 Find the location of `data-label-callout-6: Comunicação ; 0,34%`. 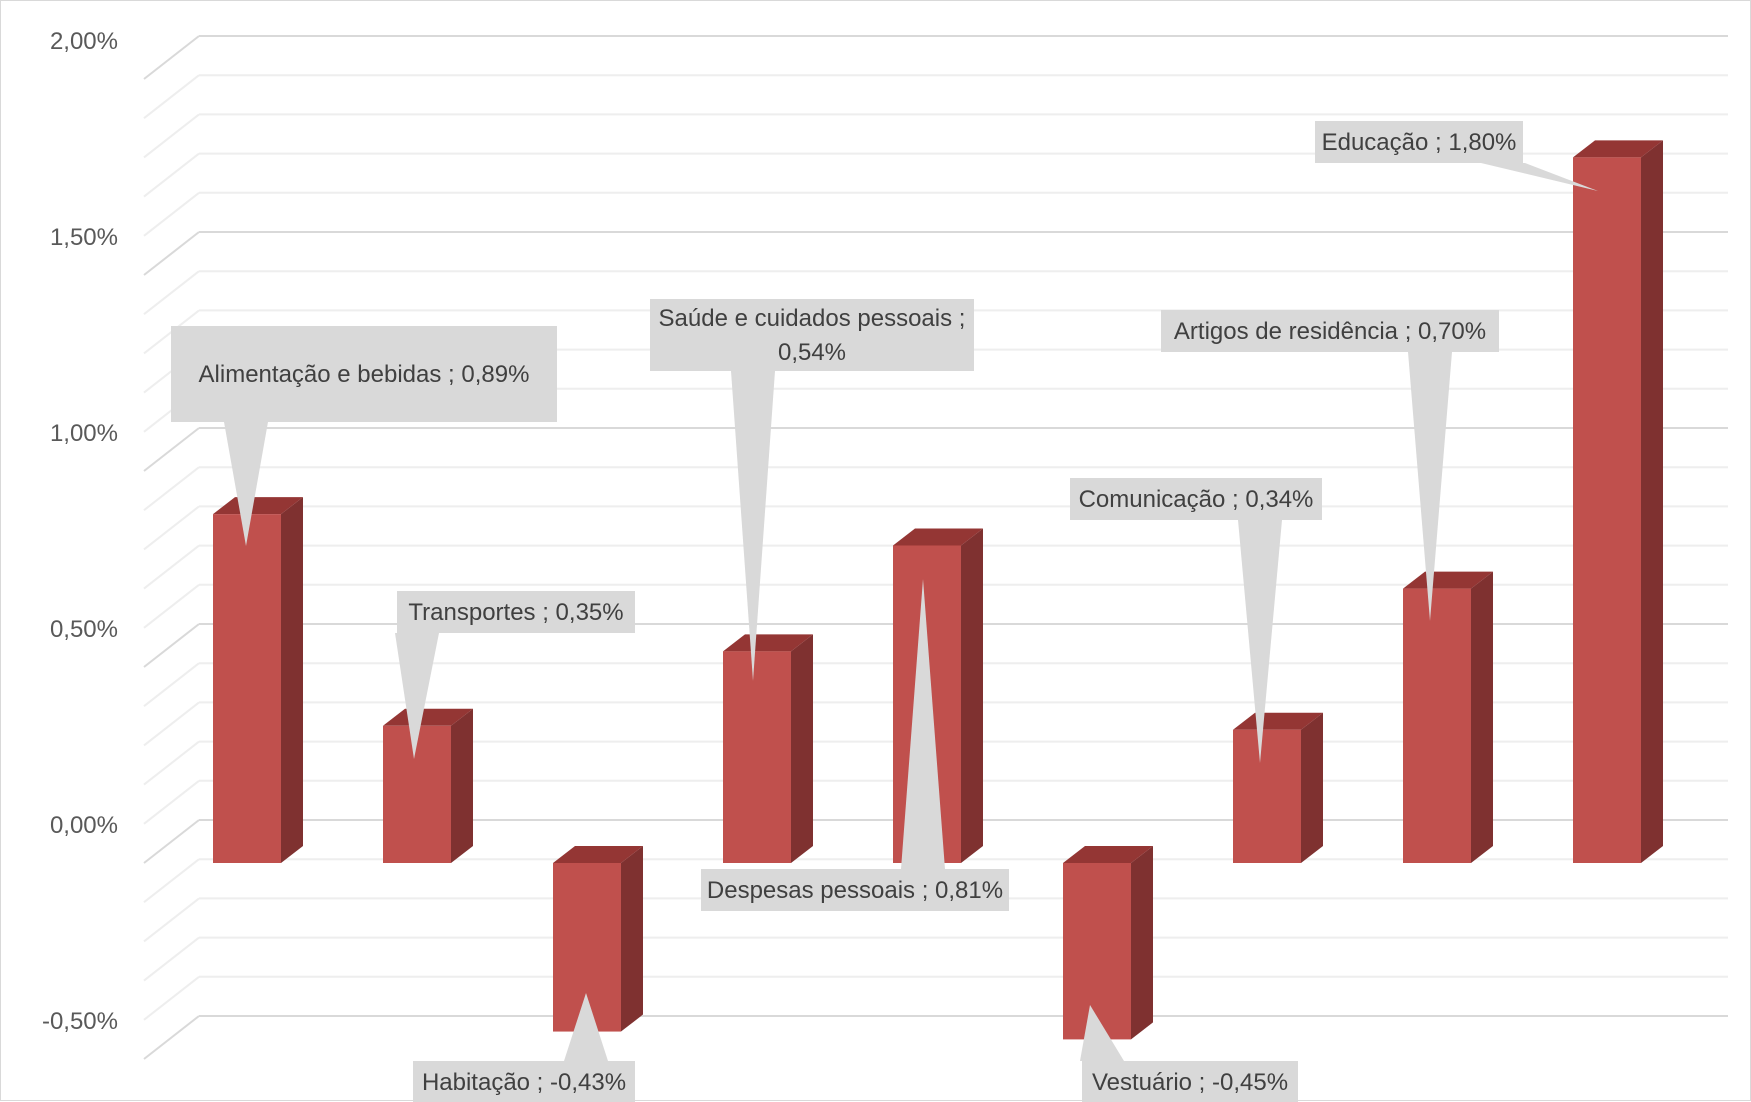

data-label-callout-6: Comunicação ; 0,34% is located at coordinates (1196, 620).